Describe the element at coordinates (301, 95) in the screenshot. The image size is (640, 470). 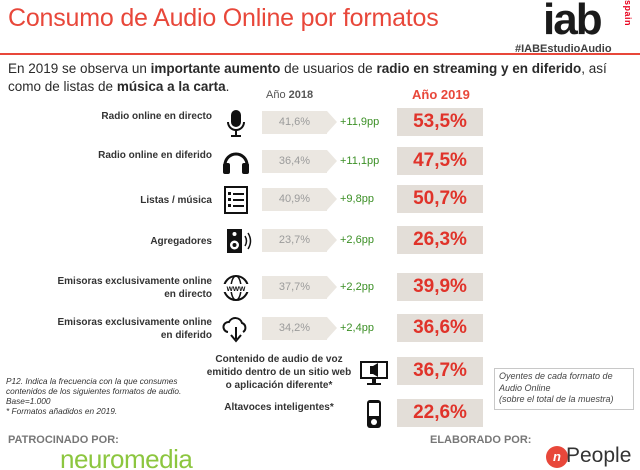
I see `column-header-year: 2018` at that location.